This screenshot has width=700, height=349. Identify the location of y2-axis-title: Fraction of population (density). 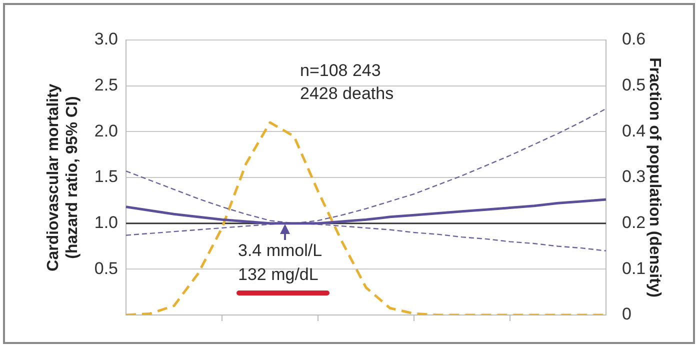
(654, 178).